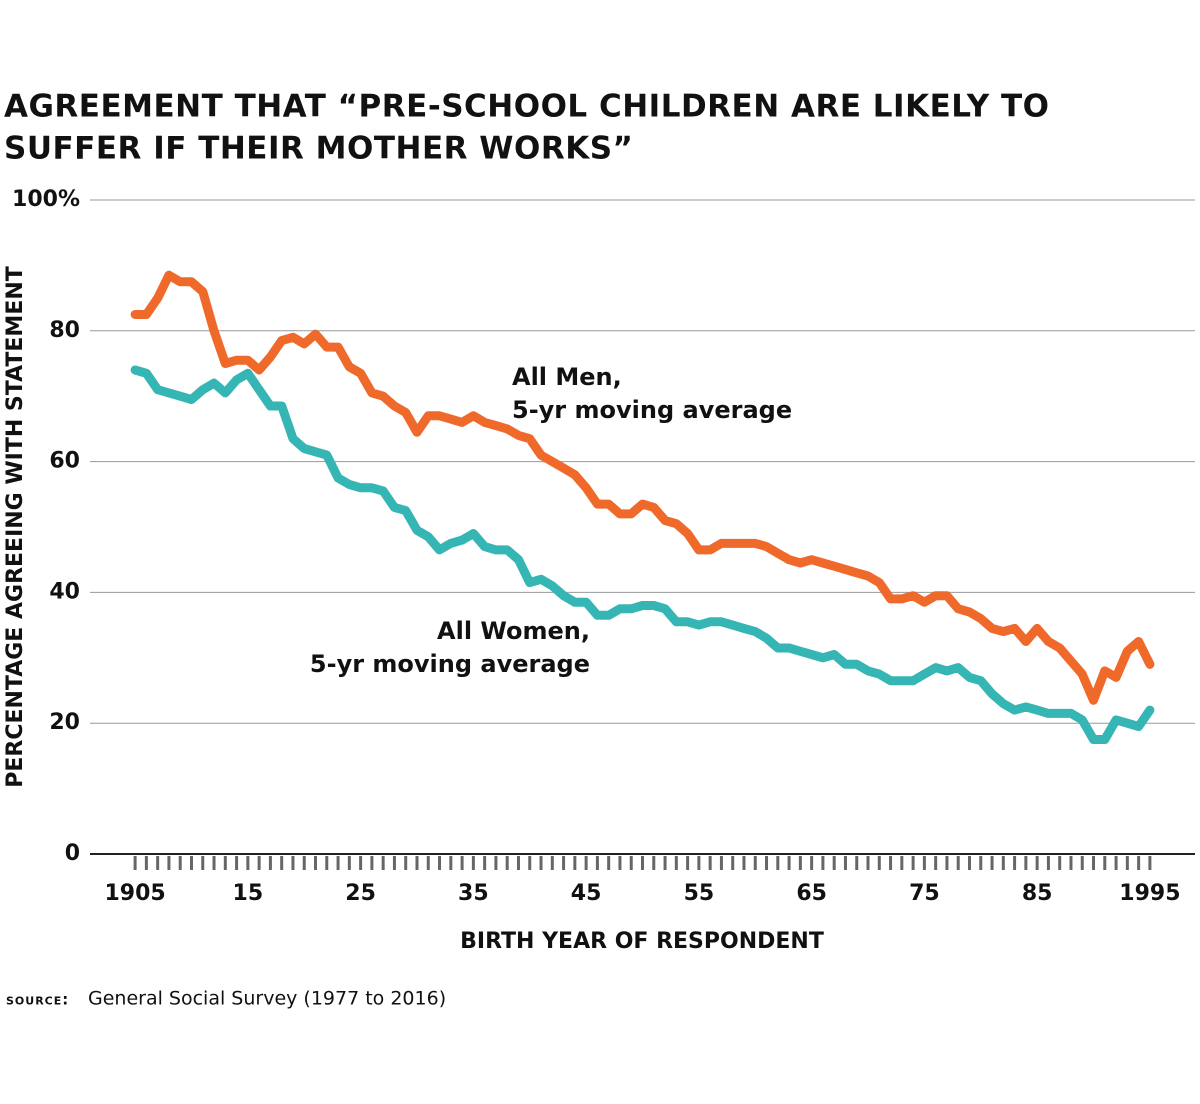 This screenshot has height=1104, width=1200. What do you see at coordinates (46, 199) in the screenshot?
I see `y-tick-label: 100%` at bounding box center [46, 199].